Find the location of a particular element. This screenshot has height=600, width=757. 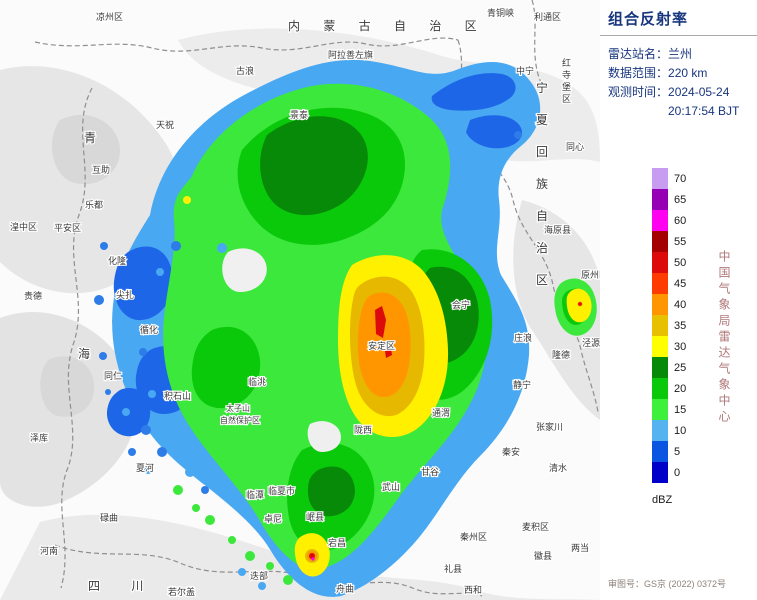

map-label: 西和 is located at coordinates (473, 590).